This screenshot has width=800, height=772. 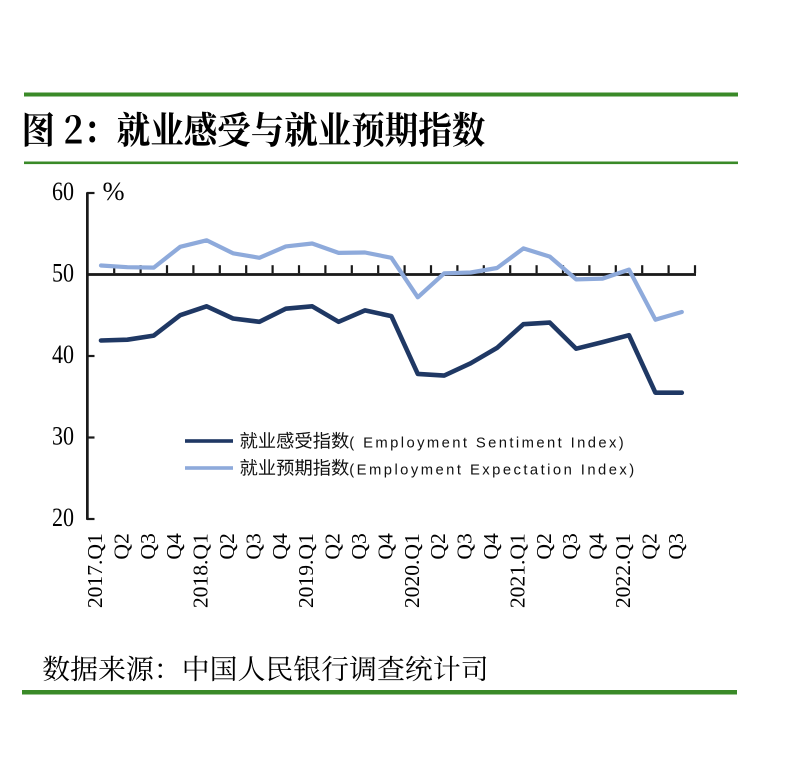 I want to click on svg-text: 20, so click(x=63, y=519).